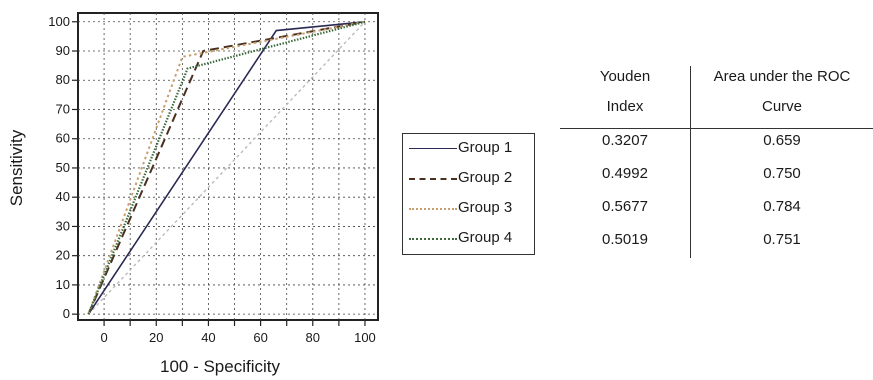  Describe the element at coordinates (468, 194) in the screenshot. I see `legend: Group 1 Group 2 Group 3 Group 4` at that location.